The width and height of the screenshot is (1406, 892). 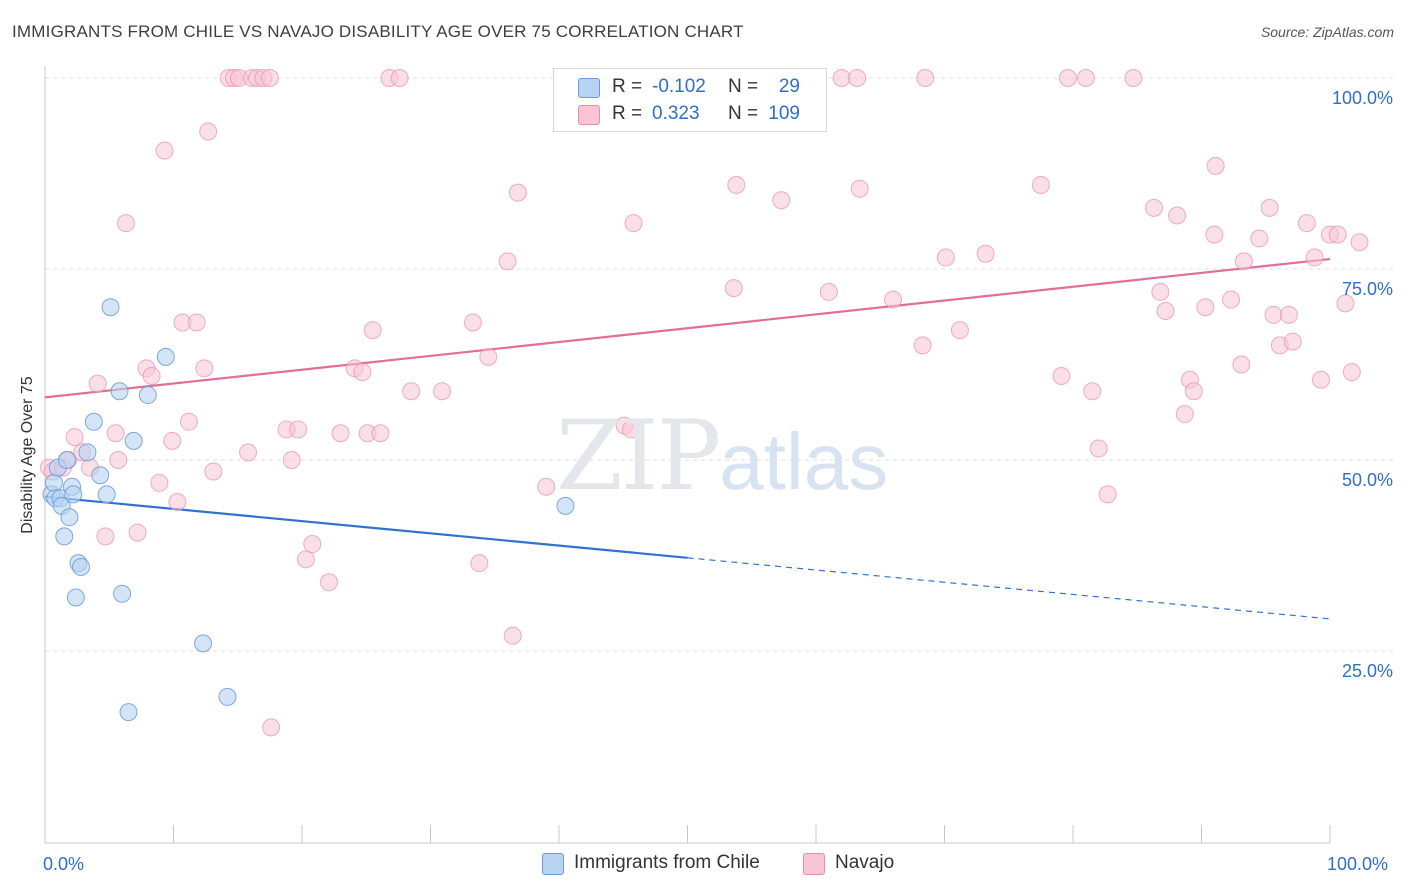 What do you see at coordinates (638, 456) in the screenshot?
I see `watermark-zip: ZIP` at bounding box center [638, 456].